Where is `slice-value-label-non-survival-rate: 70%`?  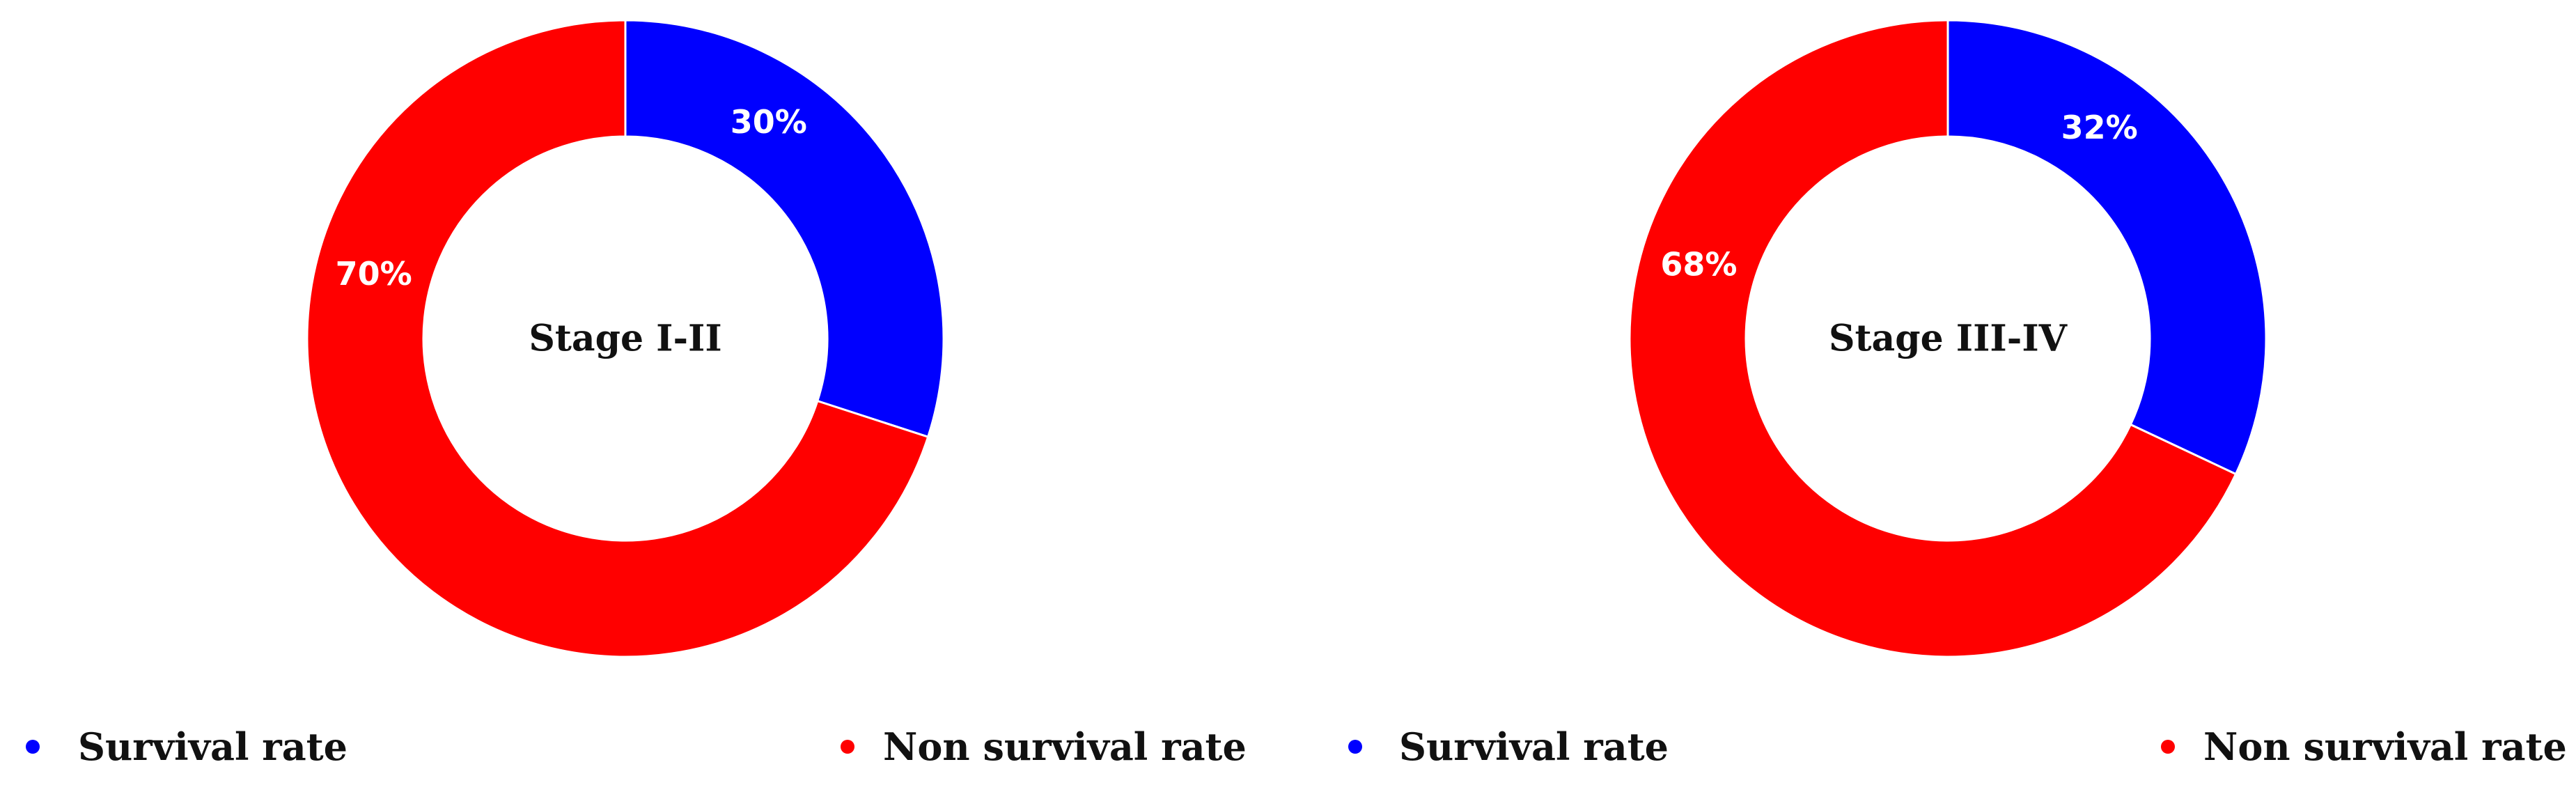
slice-value-label-non-survival-rate: 70% is located at coordinates (374, 274).